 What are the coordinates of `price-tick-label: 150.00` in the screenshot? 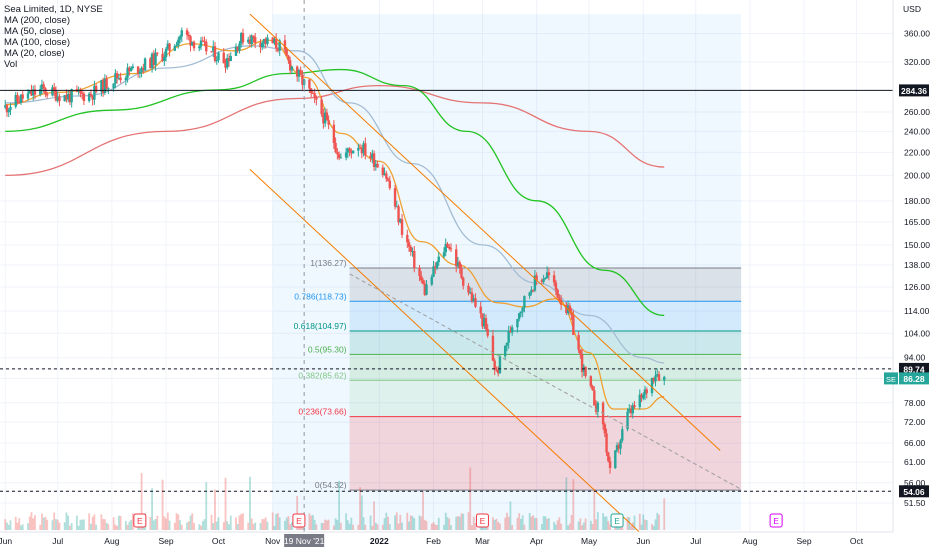 It's located at (917, 245).